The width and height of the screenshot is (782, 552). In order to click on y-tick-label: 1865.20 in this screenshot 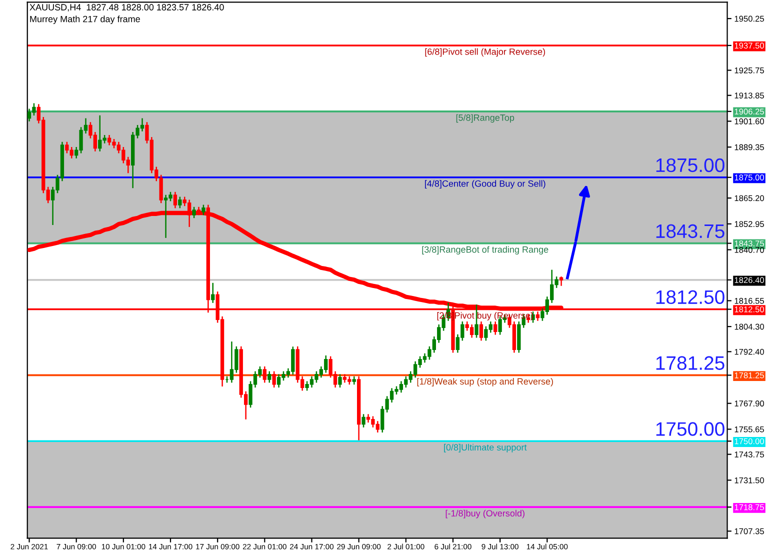, I will do `click(749, 198)`.